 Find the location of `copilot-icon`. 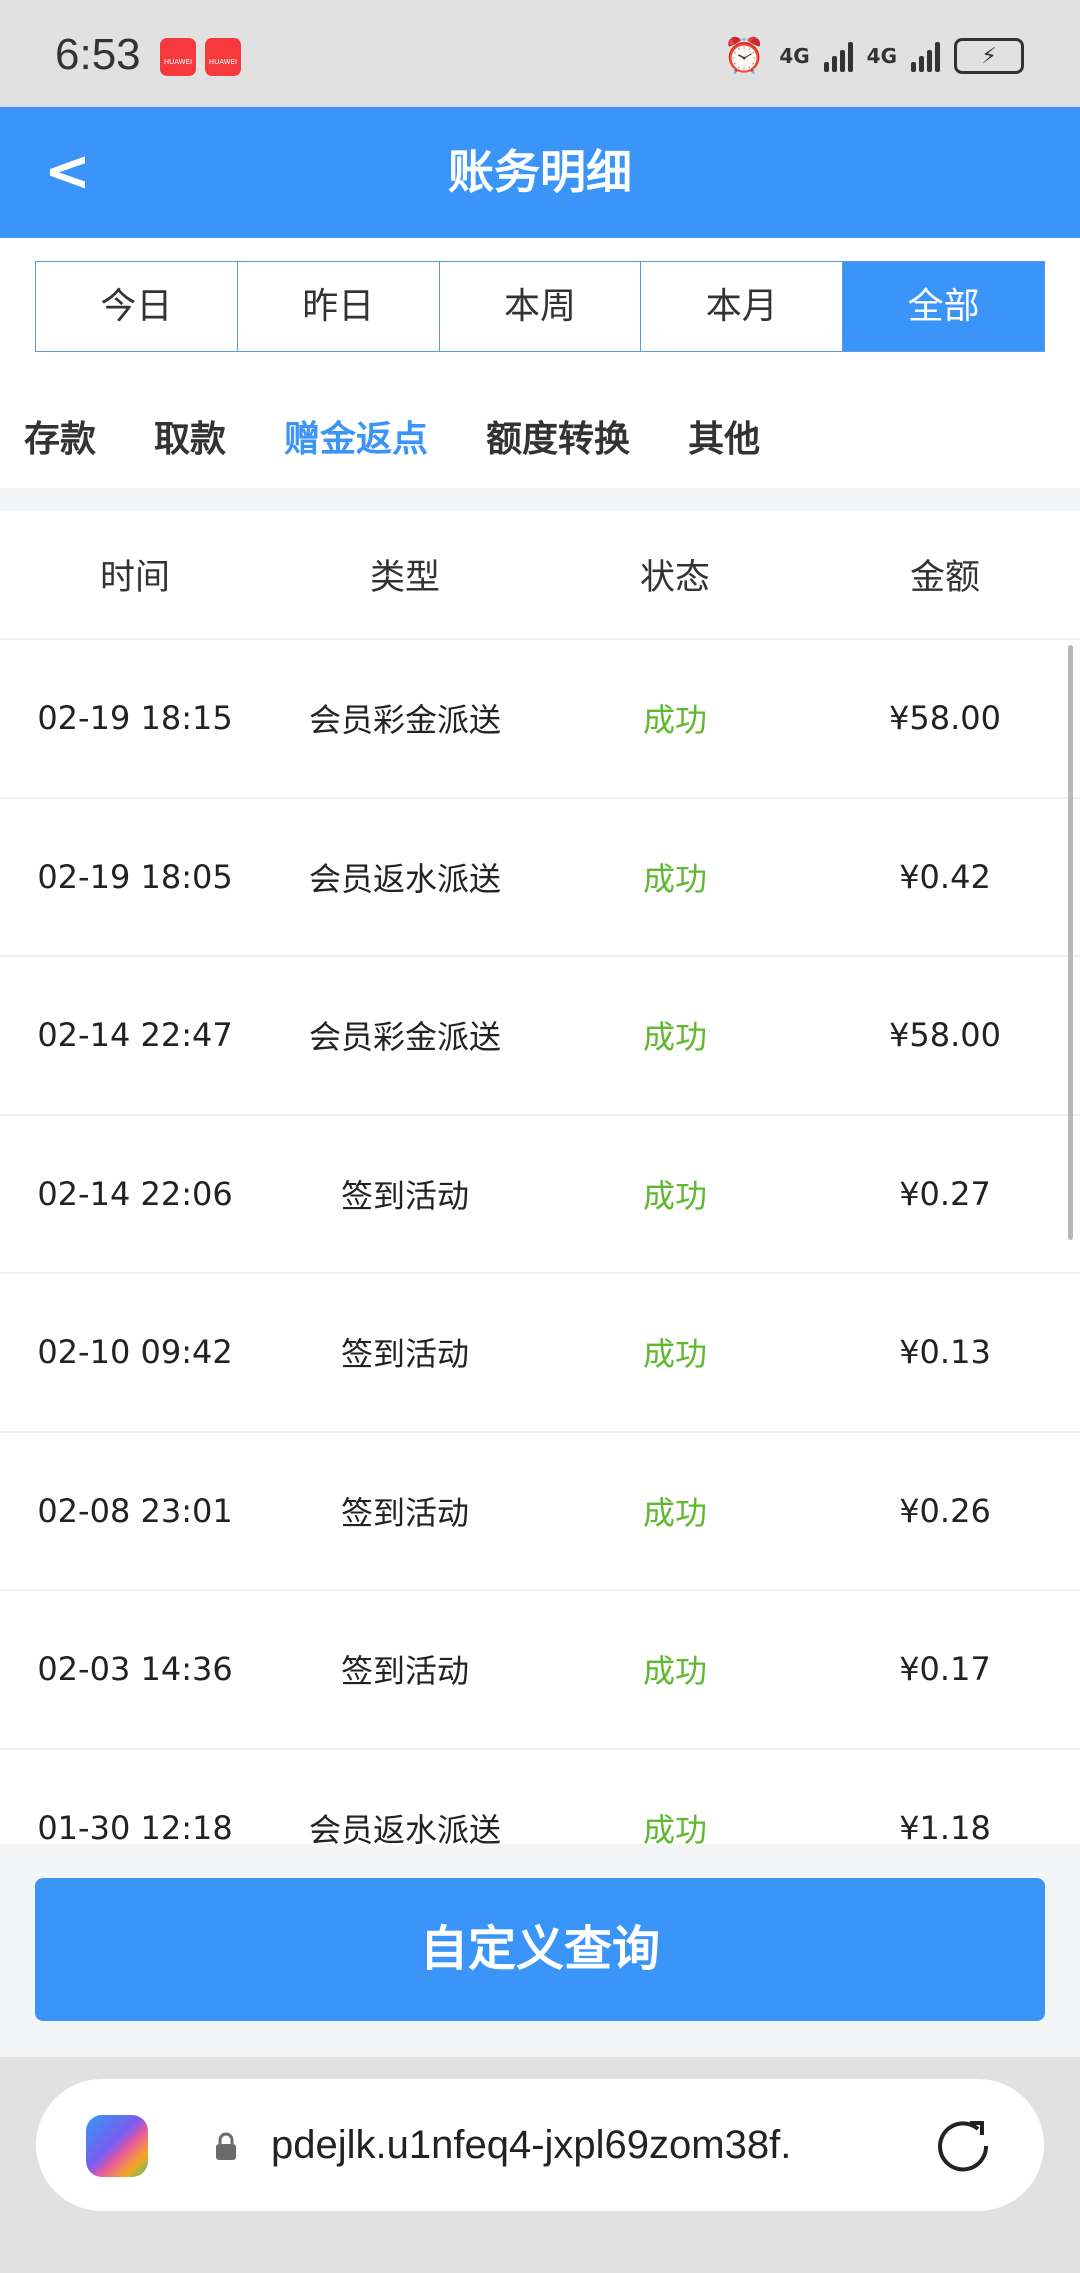

copilot-icon is located at coordinates (117, 2146).